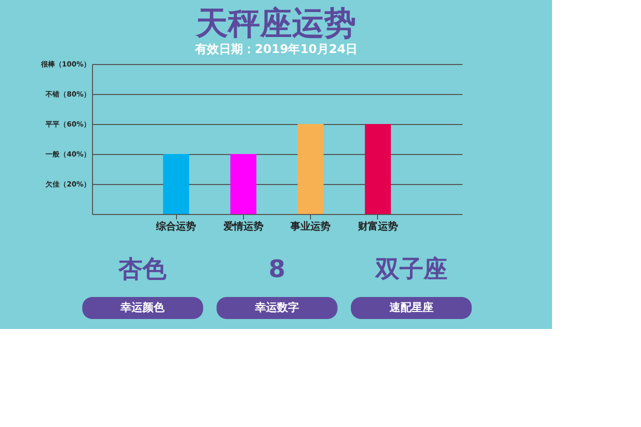 The width and height of the screenshot is (641, 427). Describe the element at coordinates (143, 307) in the screenshot. I see `text: 幸运颜色` at that location.